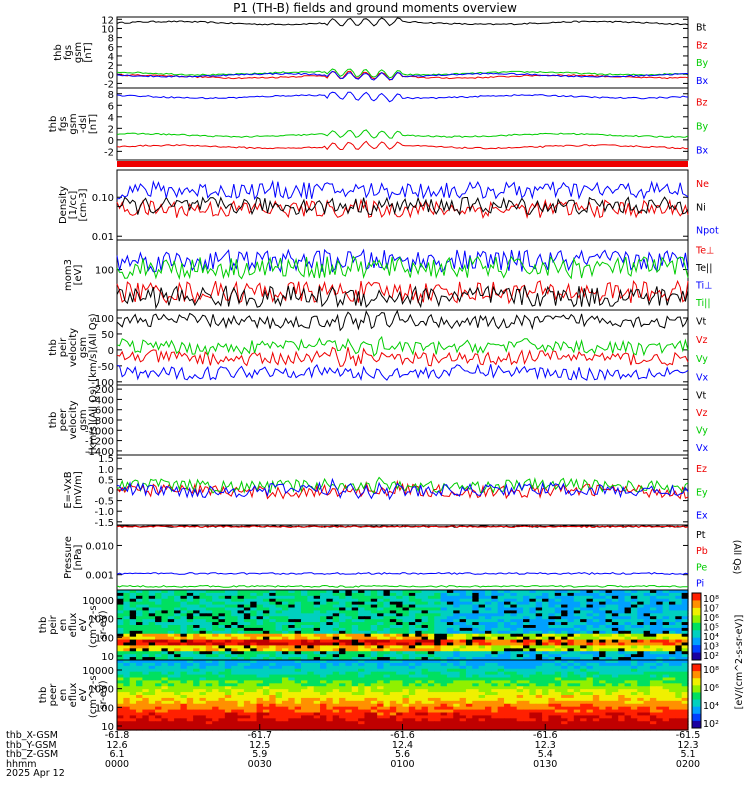 This screenshot has width=750, height=800. I want to click on legend-Bt: Bt, so click(701, 28).